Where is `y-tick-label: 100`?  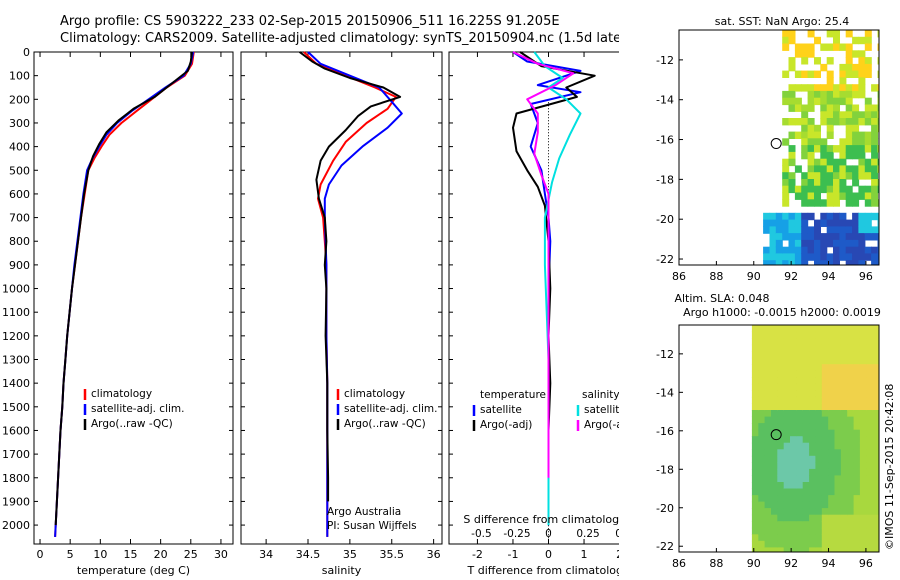
y-tick-label: 100 is located at coordinates (19, 76).